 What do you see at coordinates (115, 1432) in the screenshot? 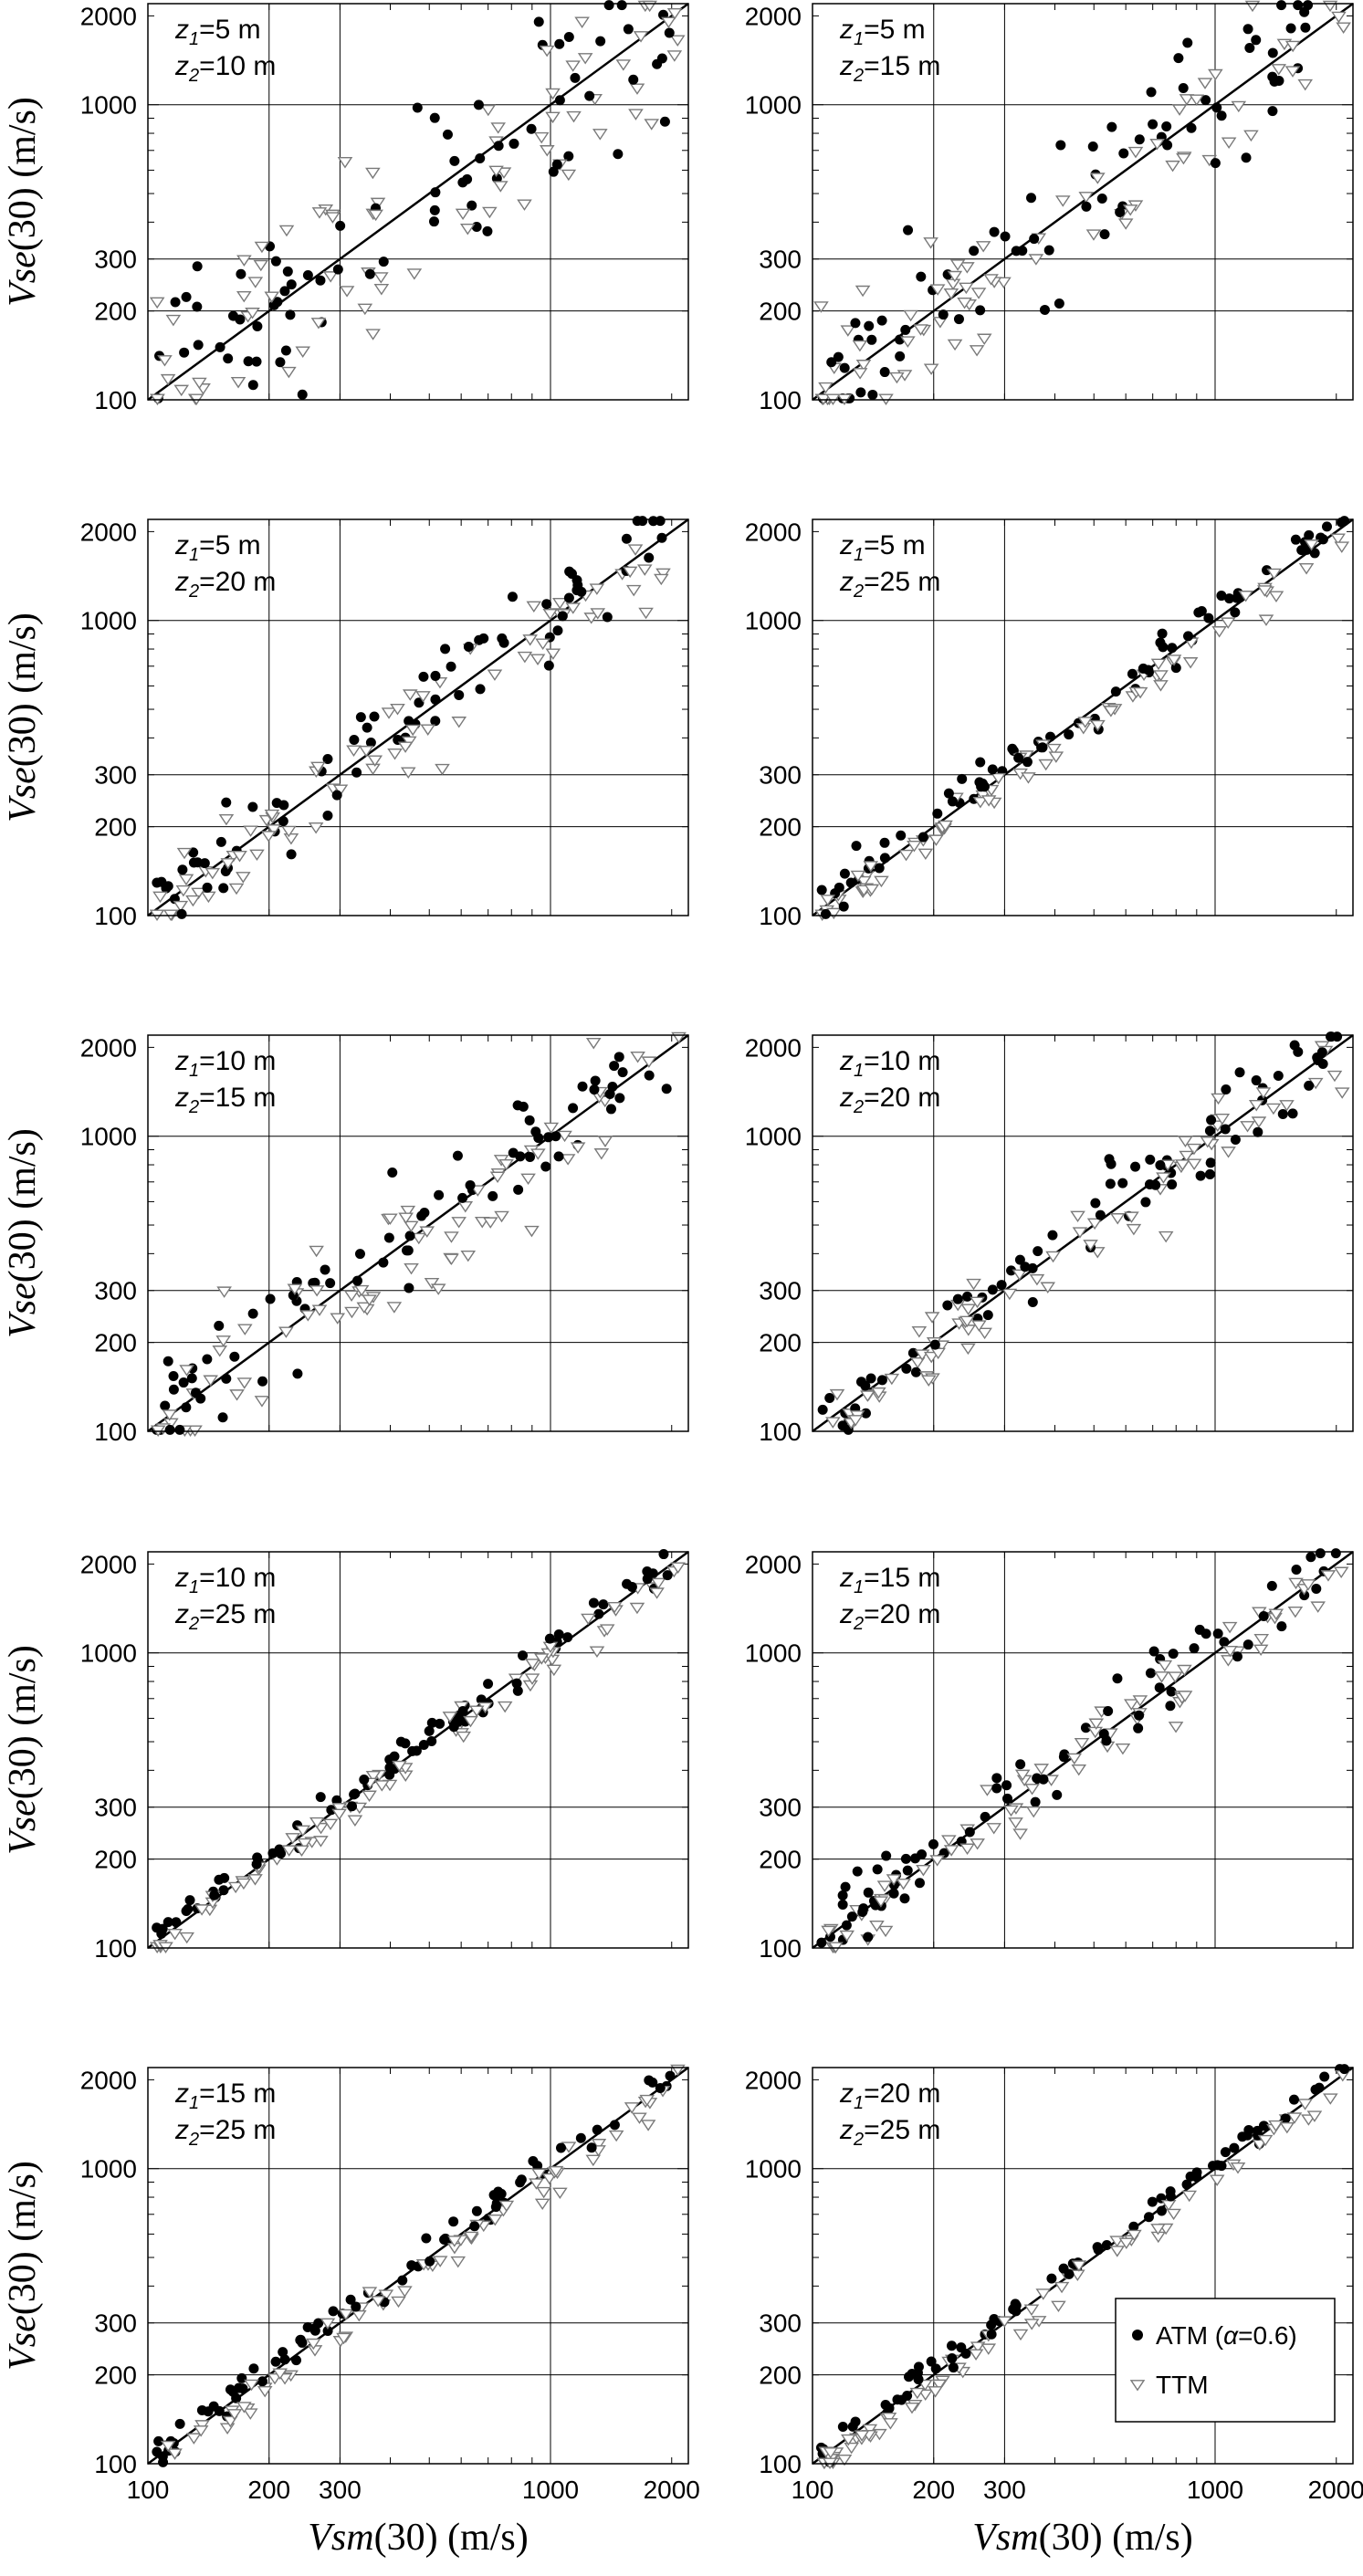
I see `y-tick-label: 100` at bounding box center [115, 1432].